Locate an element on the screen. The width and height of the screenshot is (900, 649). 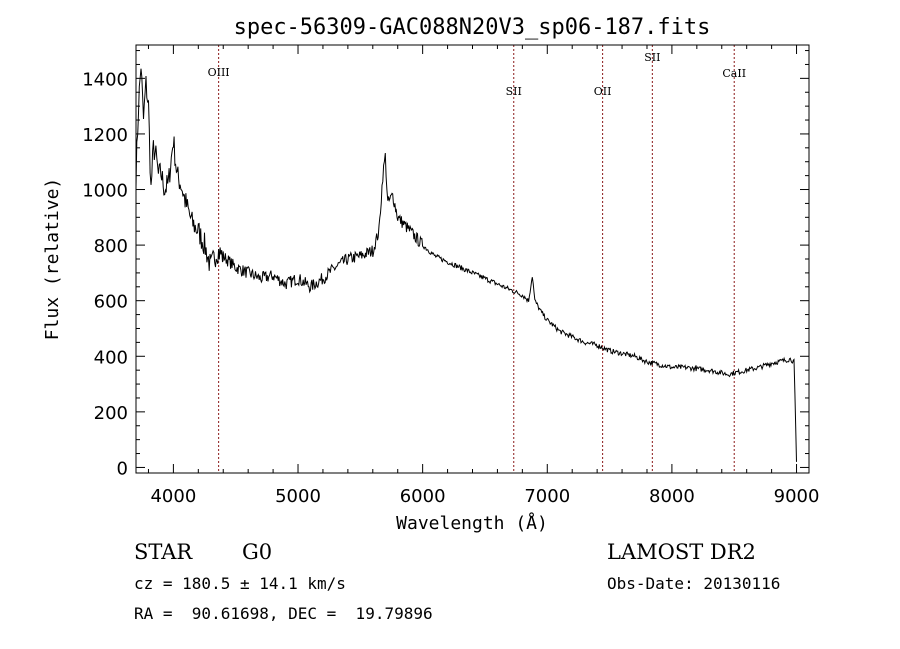
y-tick-label: 1400 is located at coordinates (105, 79).